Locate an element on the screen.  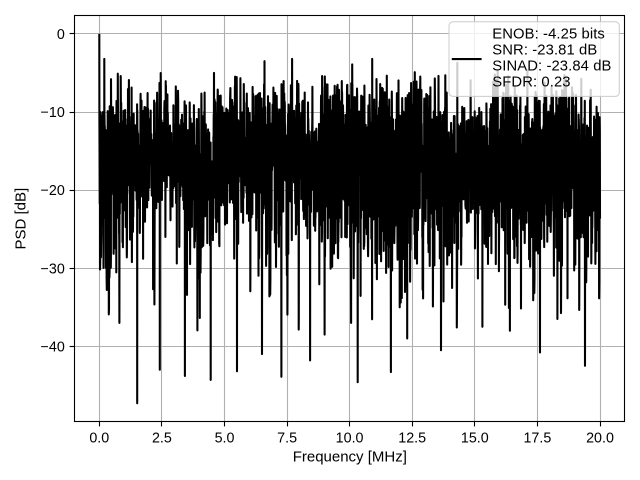
svg-text: 17.5 is located at coordinates (537, 438).